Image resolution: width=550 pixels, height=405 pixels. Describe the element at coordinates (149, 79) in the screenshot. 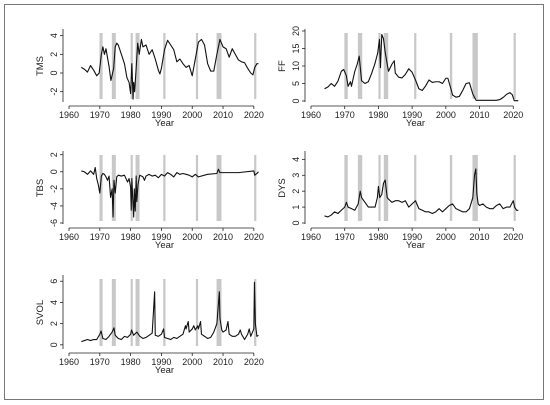

I see `panel-tms: -2 0 2 4 1960 1970 1980 1990 2000 2010 2020 Year TMS` at that location.